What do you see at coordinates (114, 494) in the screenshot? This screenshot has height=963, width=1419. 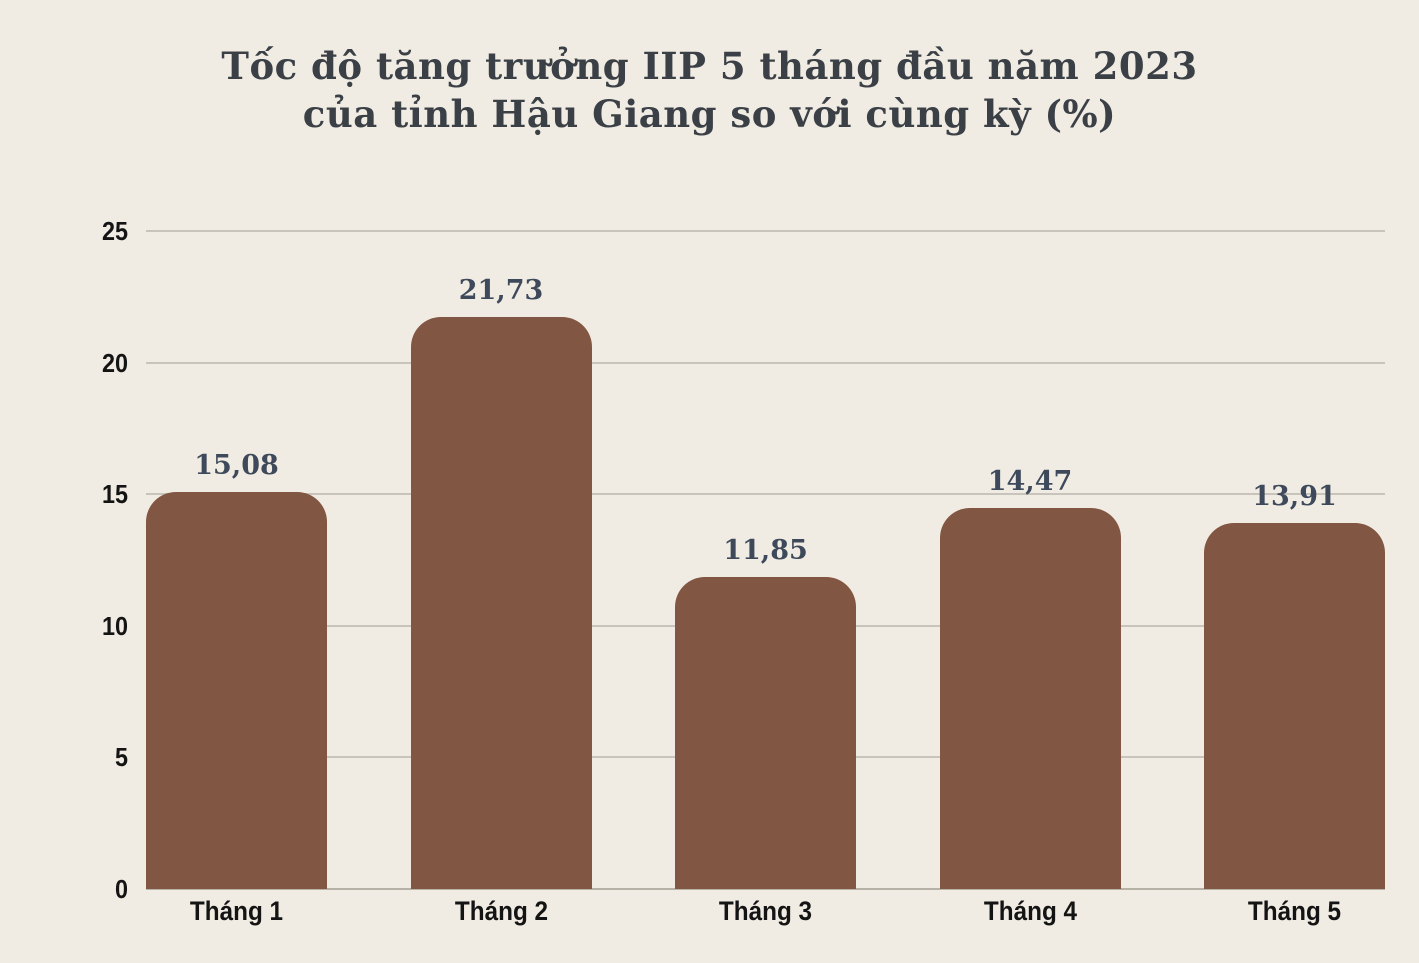 I see `y-tick-label-15: 15` at bounding box center [114, 494].